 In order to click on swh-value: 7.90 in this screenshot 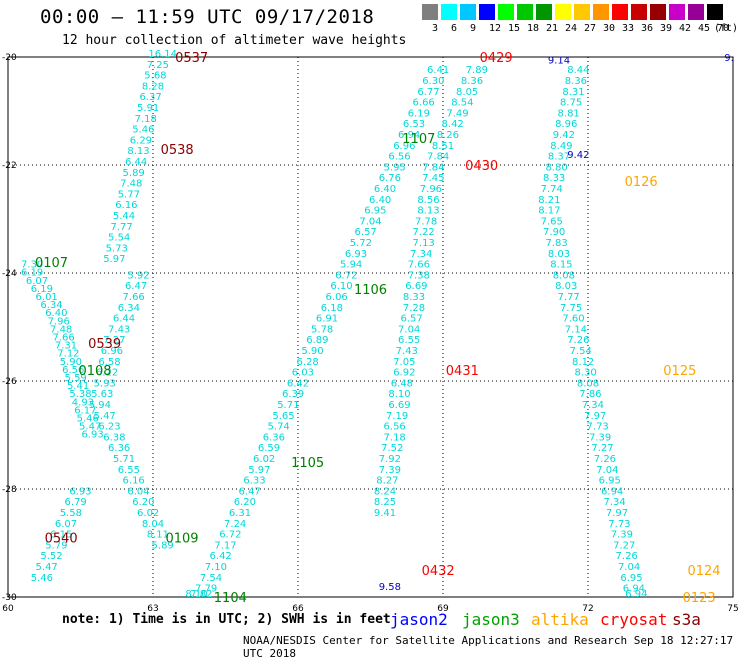, I will do `click(554, 232)`.